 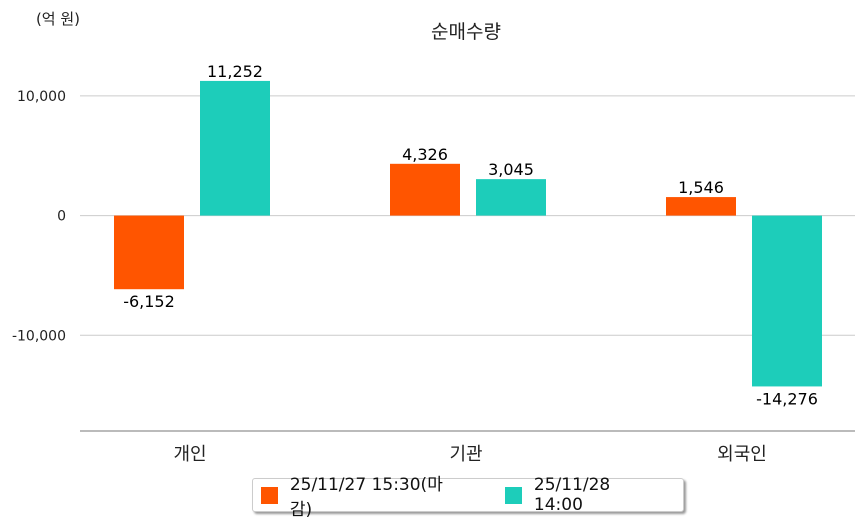 What do you see at coordinates (742, 454) in the screenshot?
I see `x-tick-label: 외국인` at bounding box center [742, 454].